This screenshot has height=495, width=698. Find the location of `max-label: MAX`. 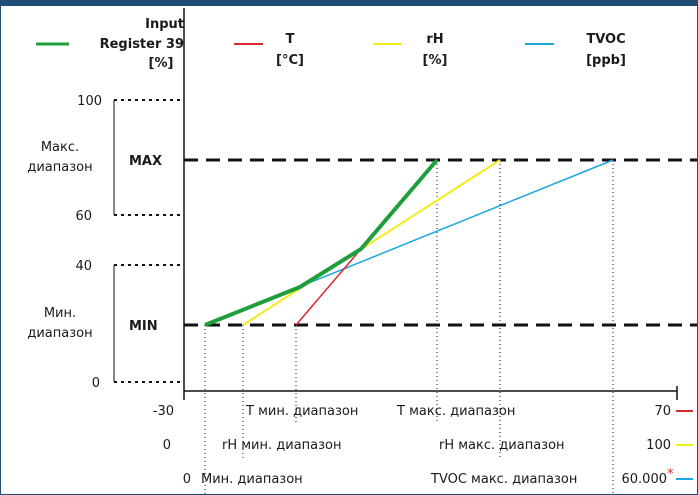

max-label: MAX is located at coordinates (145, 161).